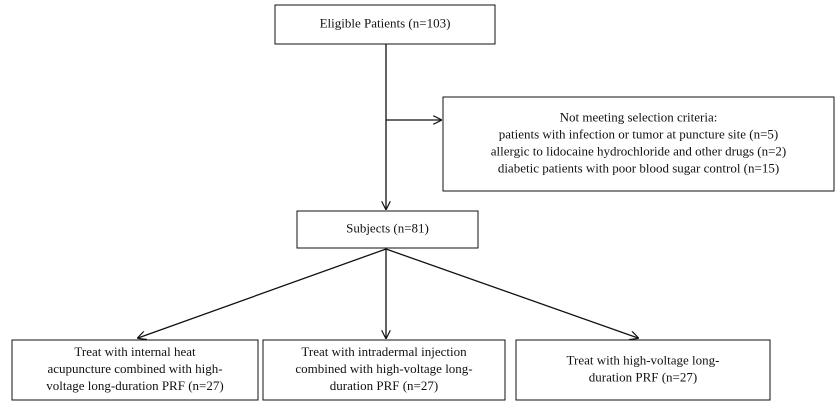 The width and height of the screenshot is (839, 402). I want to click on node-text: Treat with high-voltage long-, so click(643, 359).